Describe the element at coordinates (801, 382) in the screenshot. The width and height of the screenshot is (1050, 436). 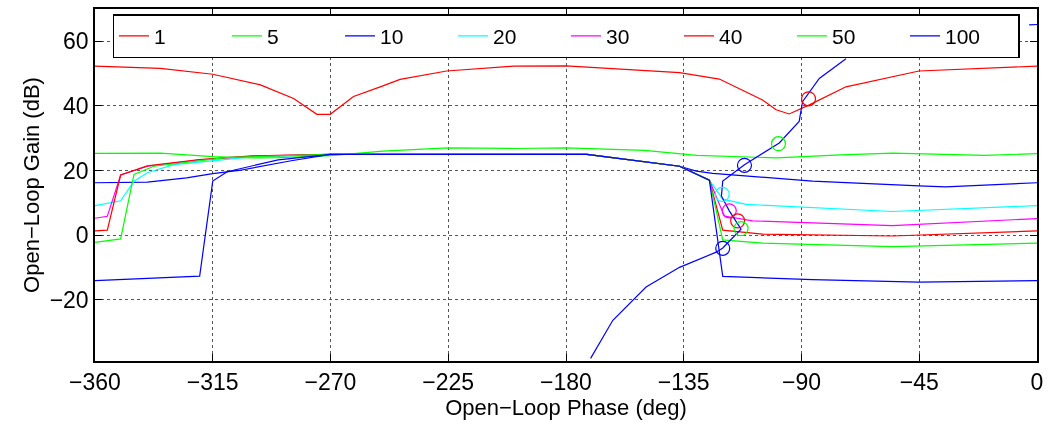
I see `x-tick-label: −90` at that location.